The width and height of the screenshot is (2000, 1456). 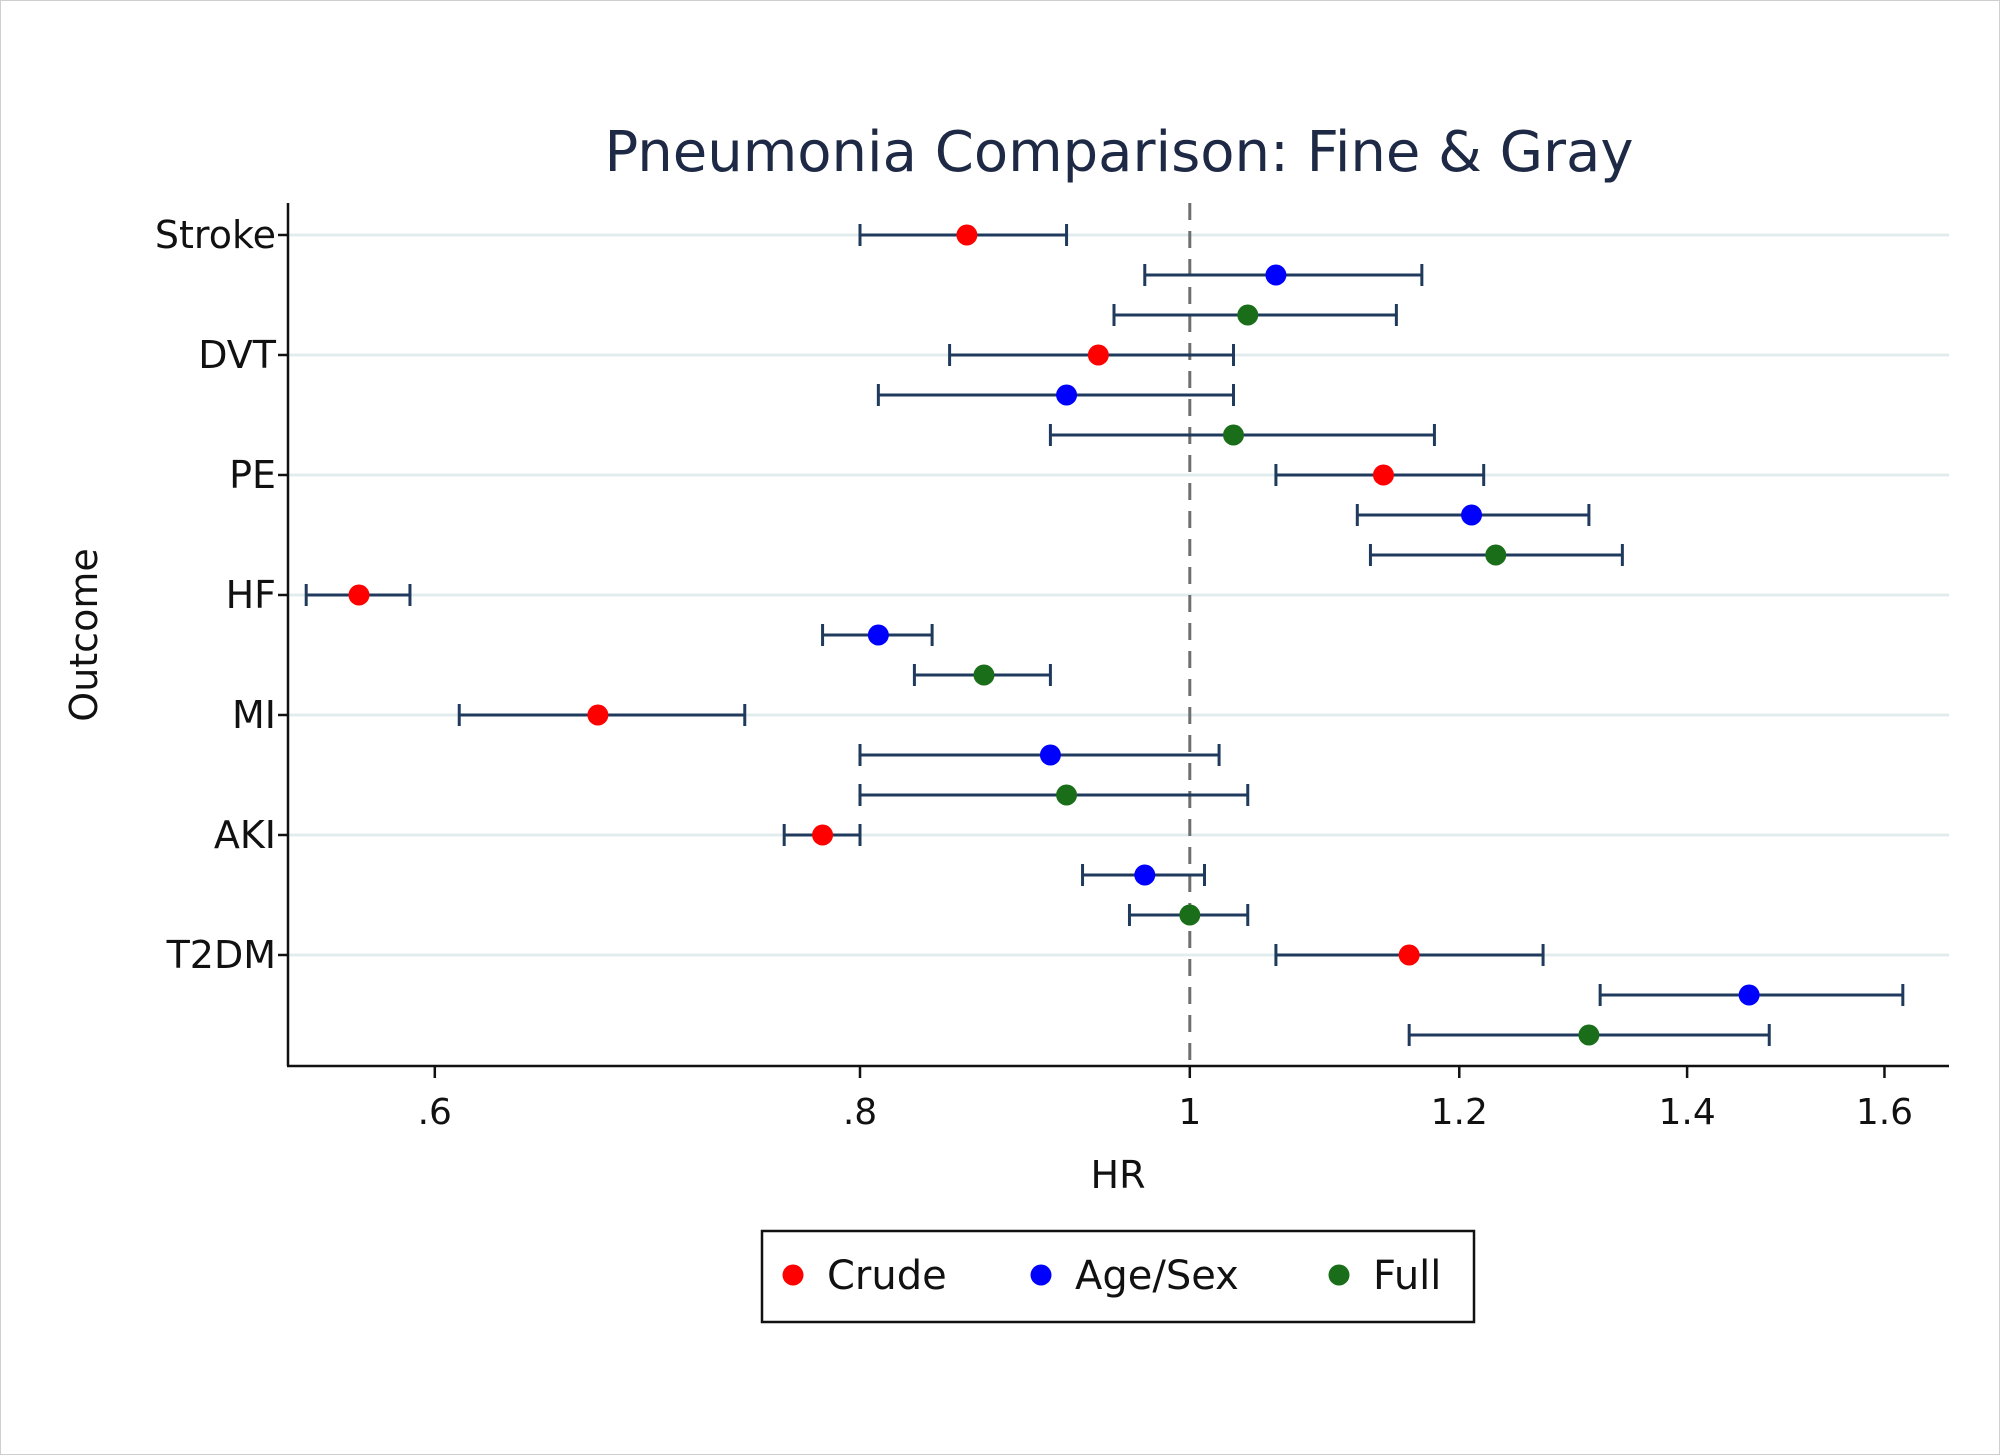 I want to click on point-full-dvt, so click(x=1233, y=435).